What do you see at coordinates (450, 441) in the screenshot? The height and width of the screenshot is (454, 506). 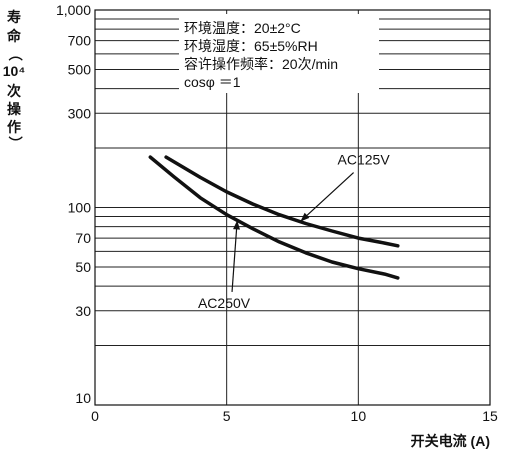 I see `x-axis-label: 开关电流 (A)` at bounding box center [450, 441].